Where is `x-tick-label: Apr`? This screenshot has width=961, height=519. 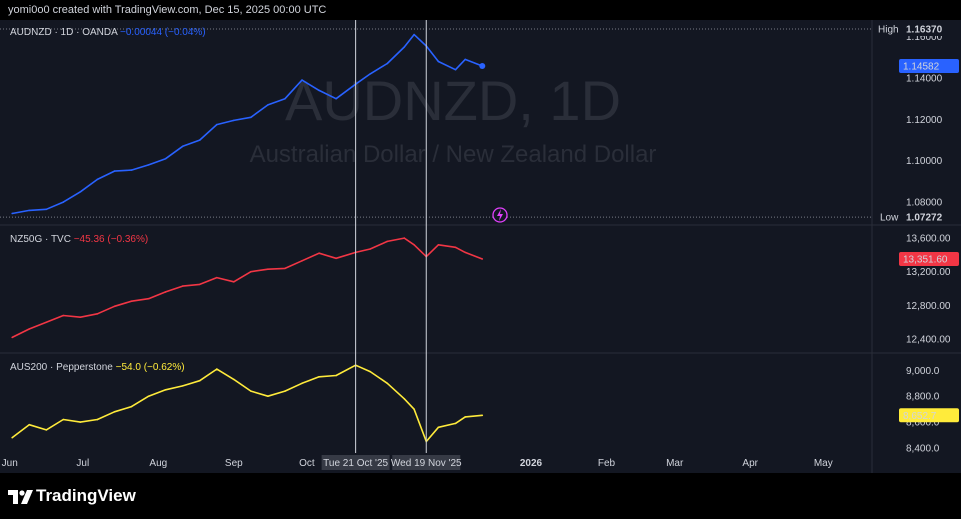
x-tick-label: Apr is located at coordinates (750, 463).